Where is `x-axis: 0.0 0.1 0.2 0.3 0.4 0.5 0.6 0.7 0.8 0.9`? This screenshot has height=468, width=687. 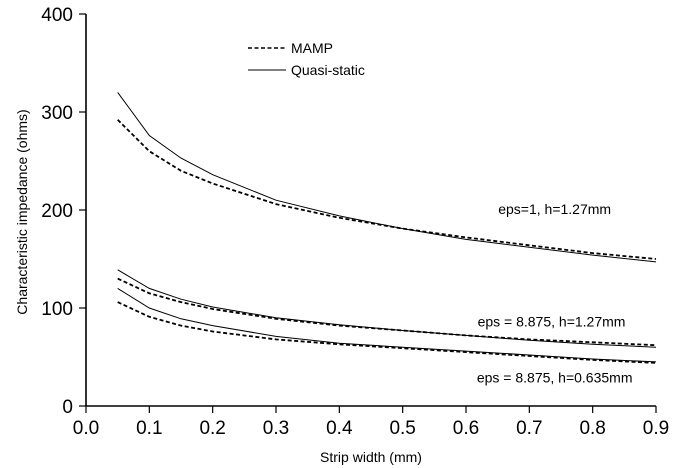
x-axis: 0.0 0.1 0.2 0.3 0.4 0.5 0.6 0.7 0.8 0.9 is located at coordinates (371, 422).